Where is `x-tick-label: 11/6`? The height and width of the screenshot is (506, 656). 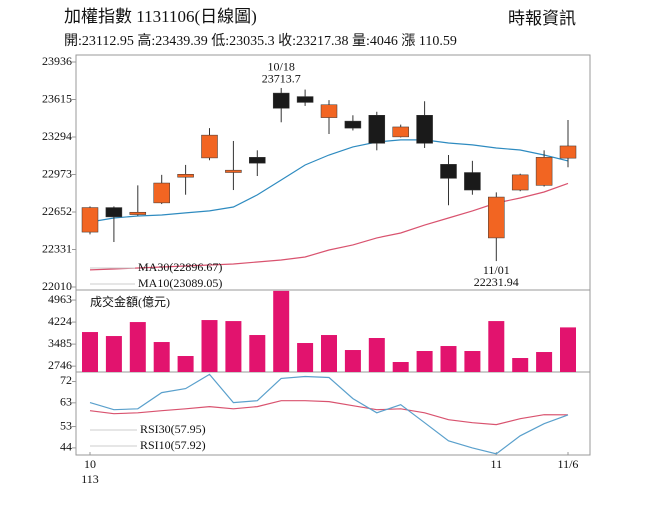
x-tick-label: 11/6 is located at coordinates (568, 464).